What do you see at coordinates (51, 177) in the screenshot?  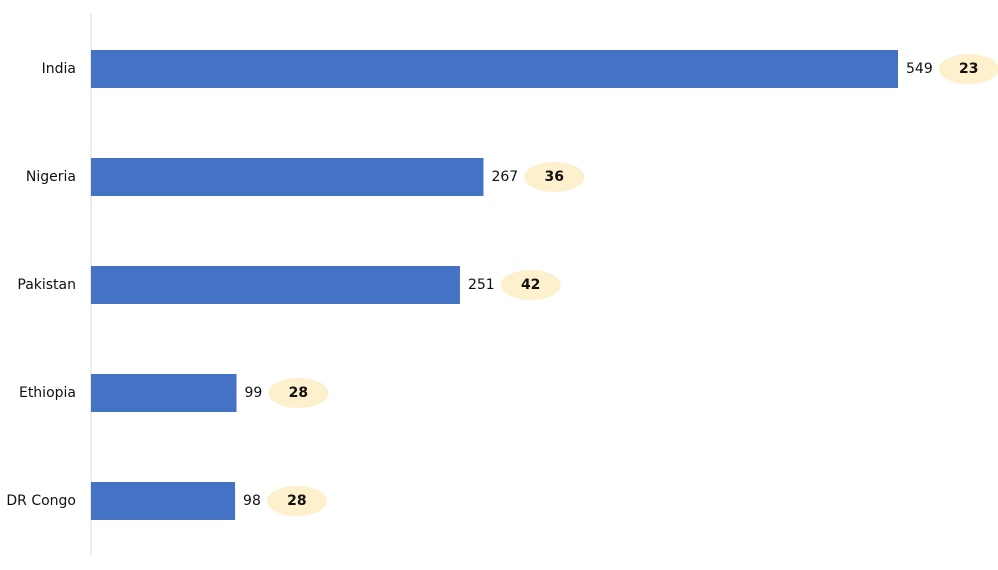 I see `y-tick-label: Nigeria` at bounding box center [51, 177].